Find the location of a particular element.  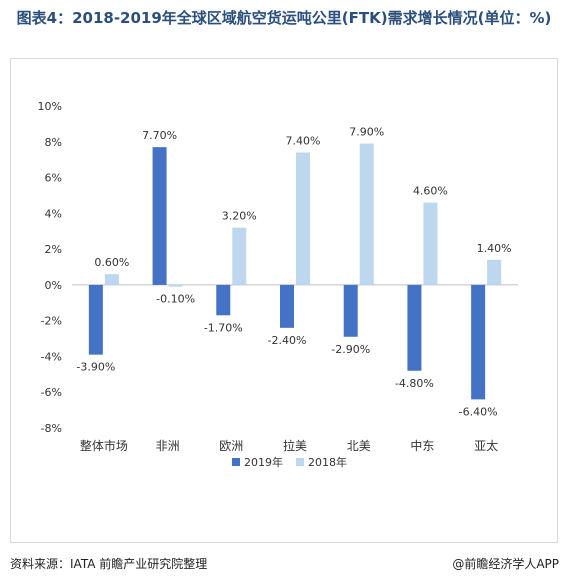

y-tick-label: 6% is located at coordinates (53, 178).